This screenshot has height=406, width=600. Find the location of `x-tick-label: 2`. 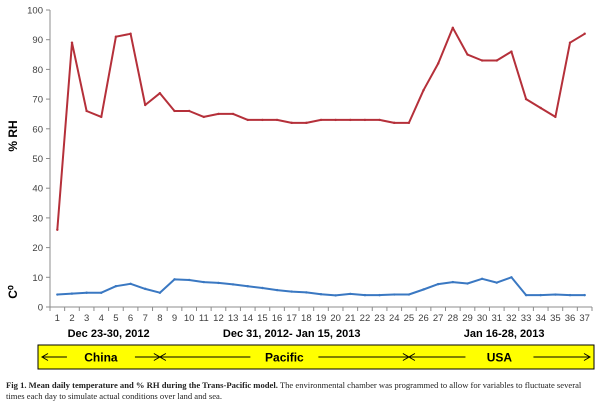

x-tick-label: 2 is located at coordinates (71, 318).